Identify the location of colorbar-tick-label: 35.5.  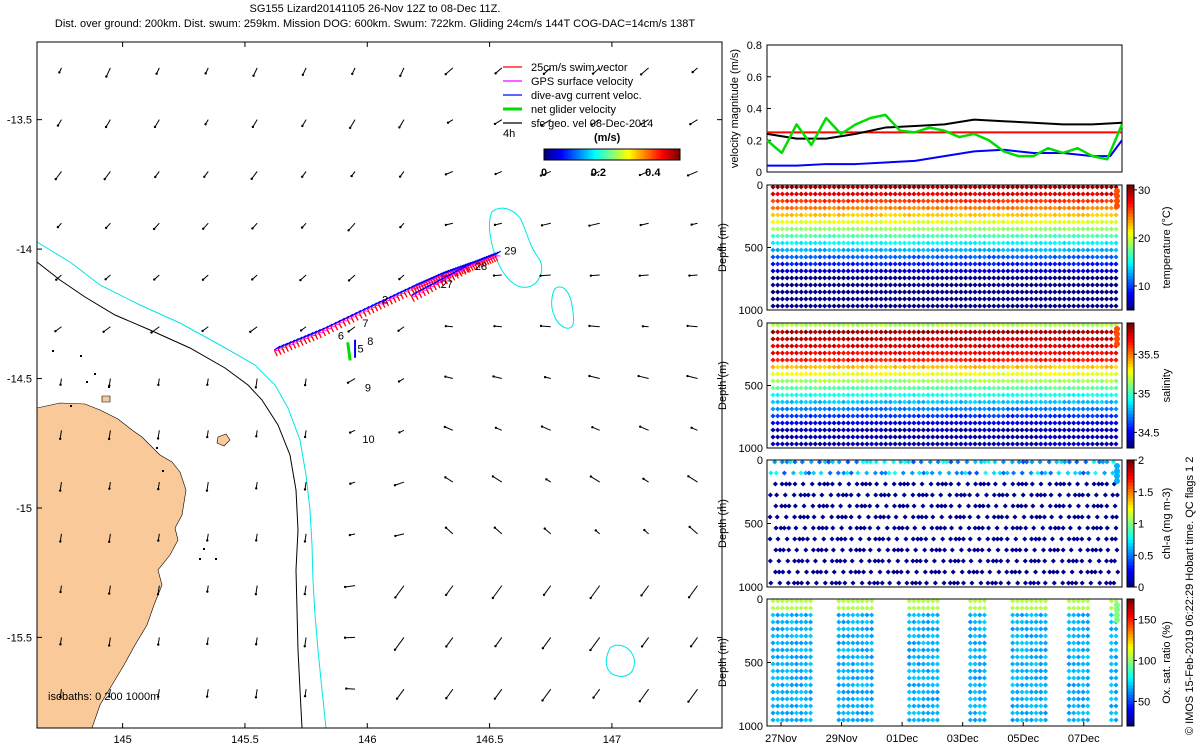
(1148, 355).